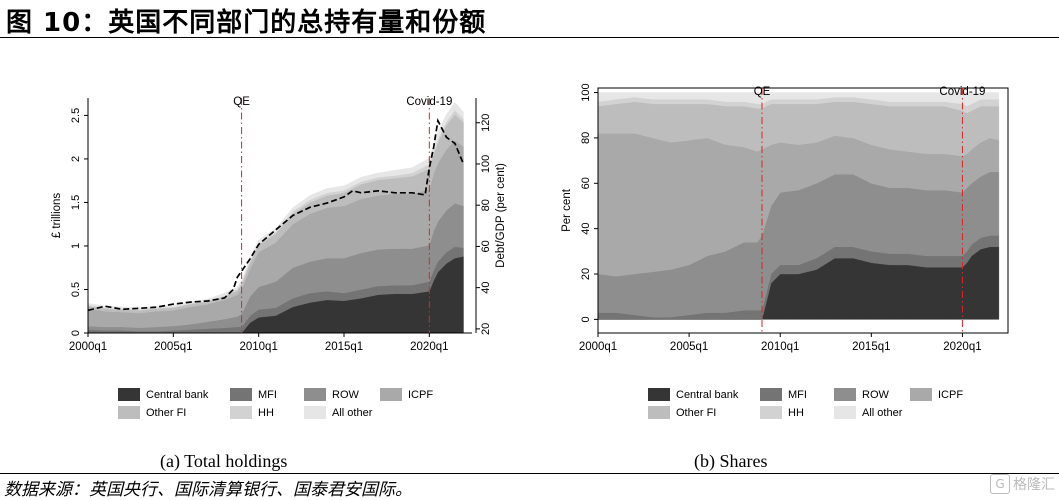 This screenshot has height=500, width=1059. Describe the element at coordinates (76, 115) in the screenshot. I see `y-tick-label: 2.5` at that location.